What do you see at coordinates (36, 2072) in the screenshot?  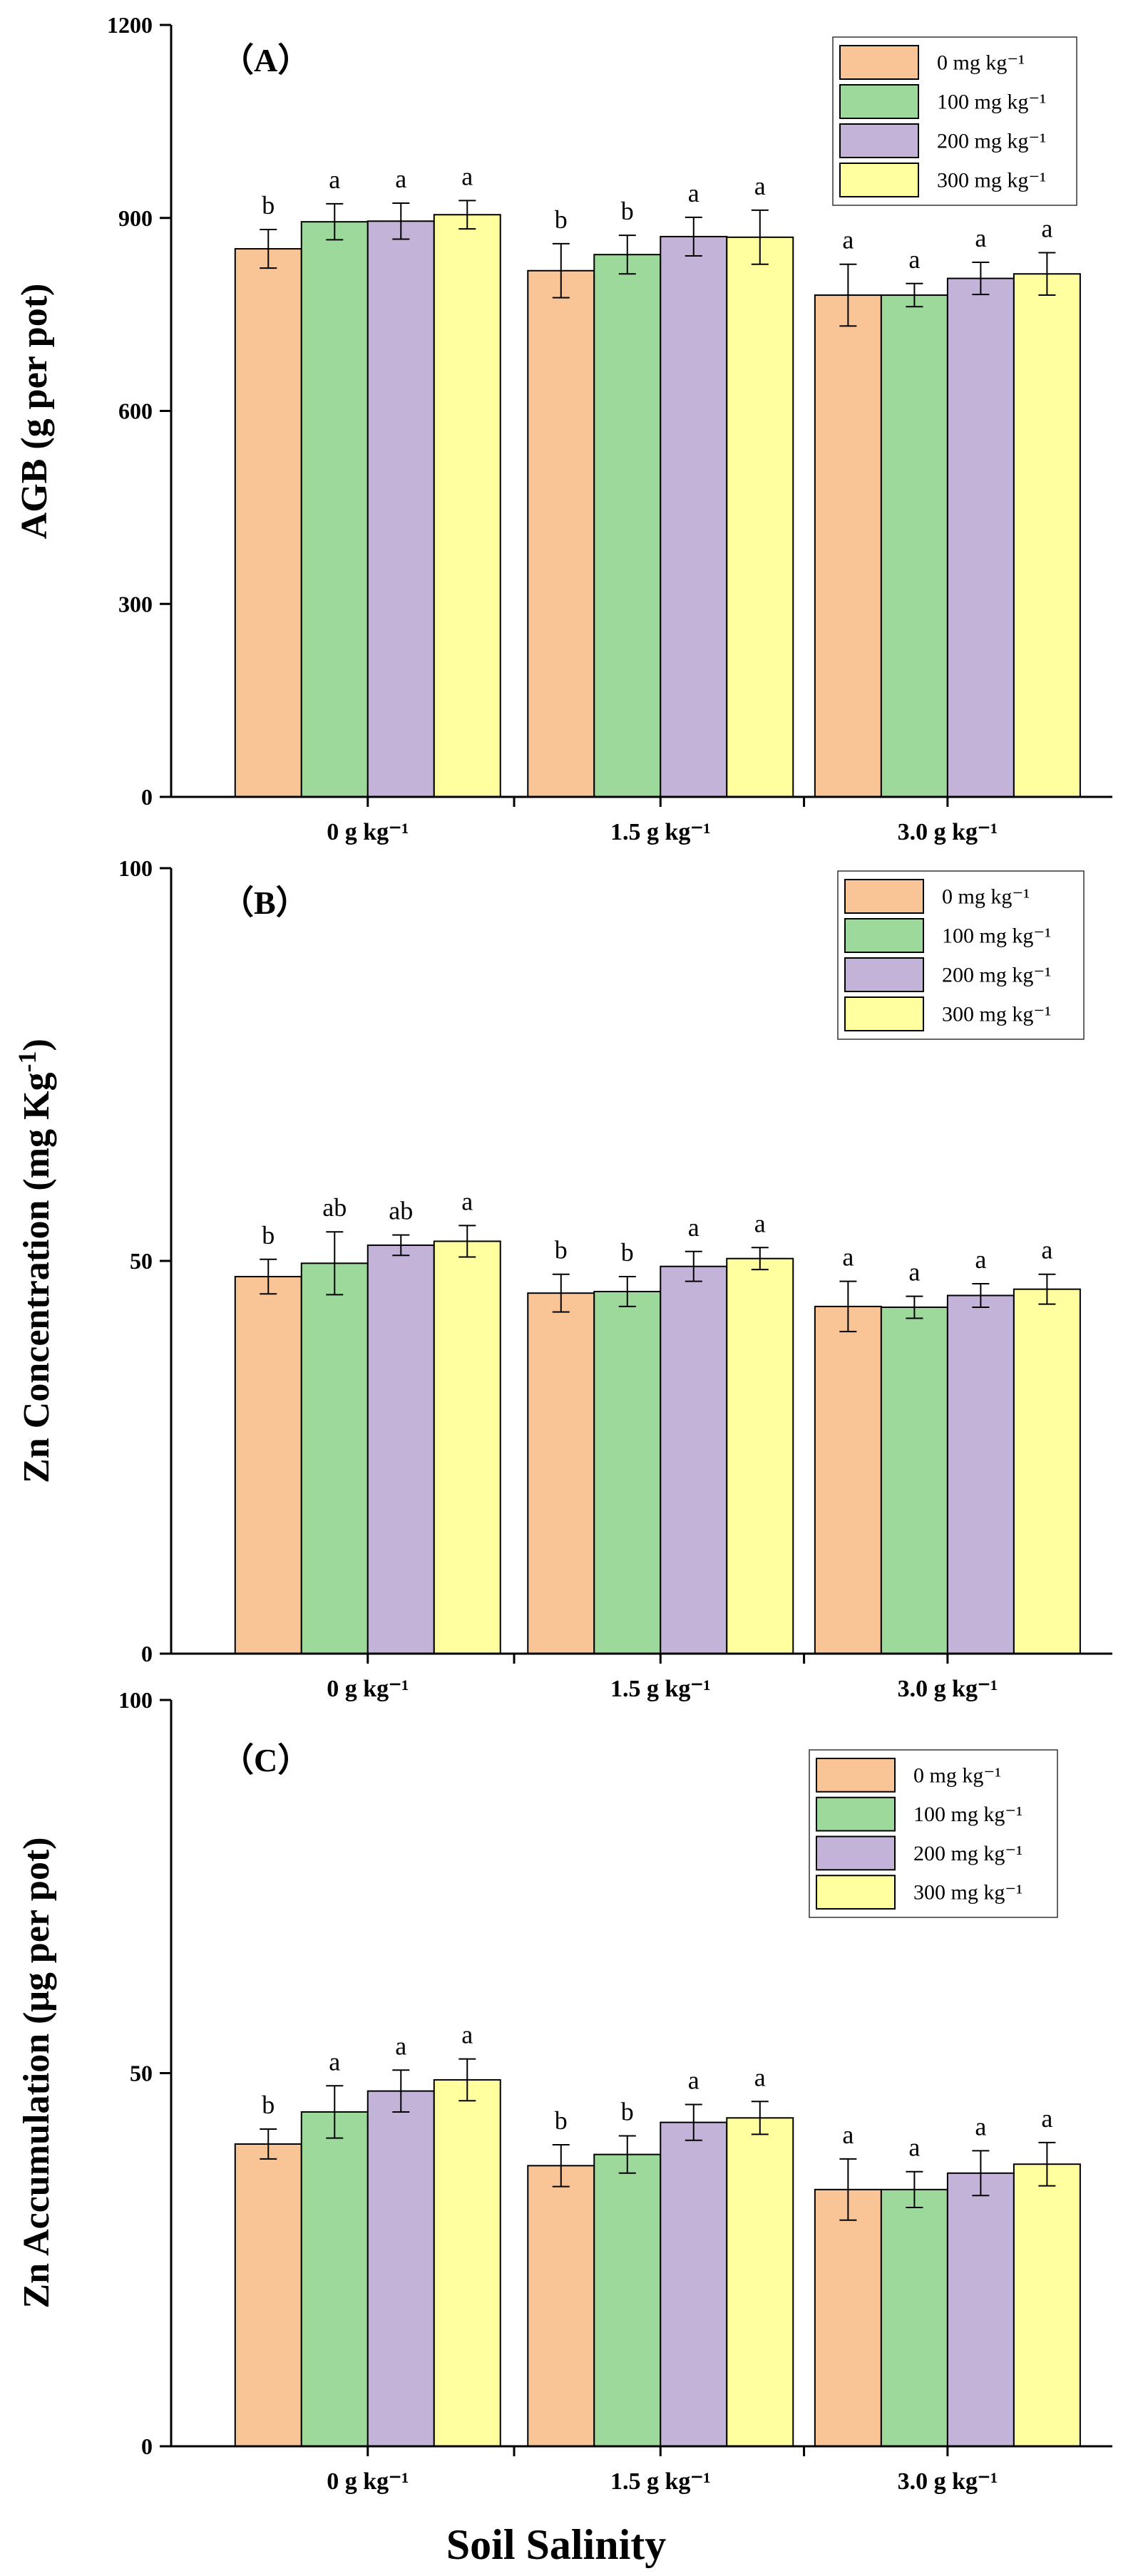 I see `y-axis-title: Zn Accumulation (μg per pot)` at bounding box center [36, 2072].